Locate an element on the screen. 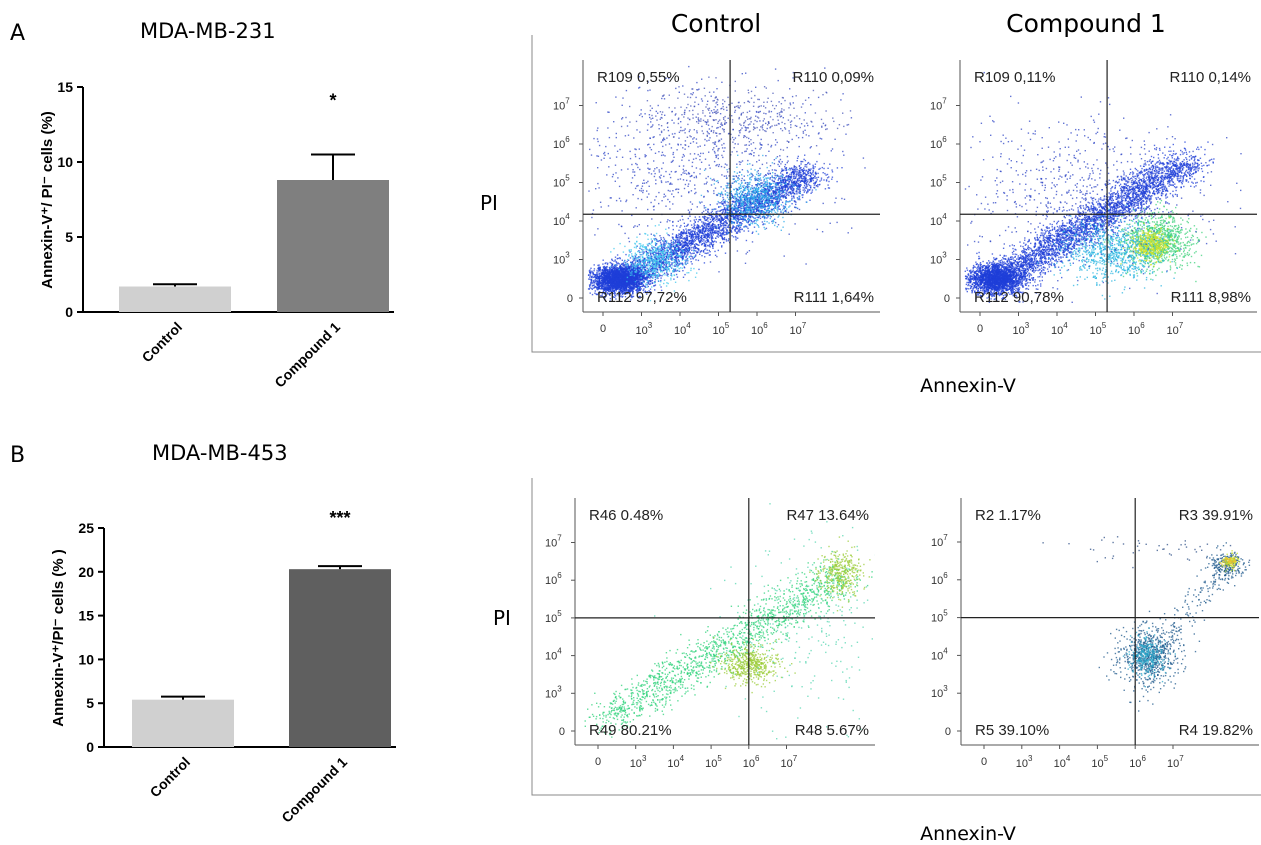  quadrant-label-lower-left: R5 39.10% is located at coordinates (1012, 730).